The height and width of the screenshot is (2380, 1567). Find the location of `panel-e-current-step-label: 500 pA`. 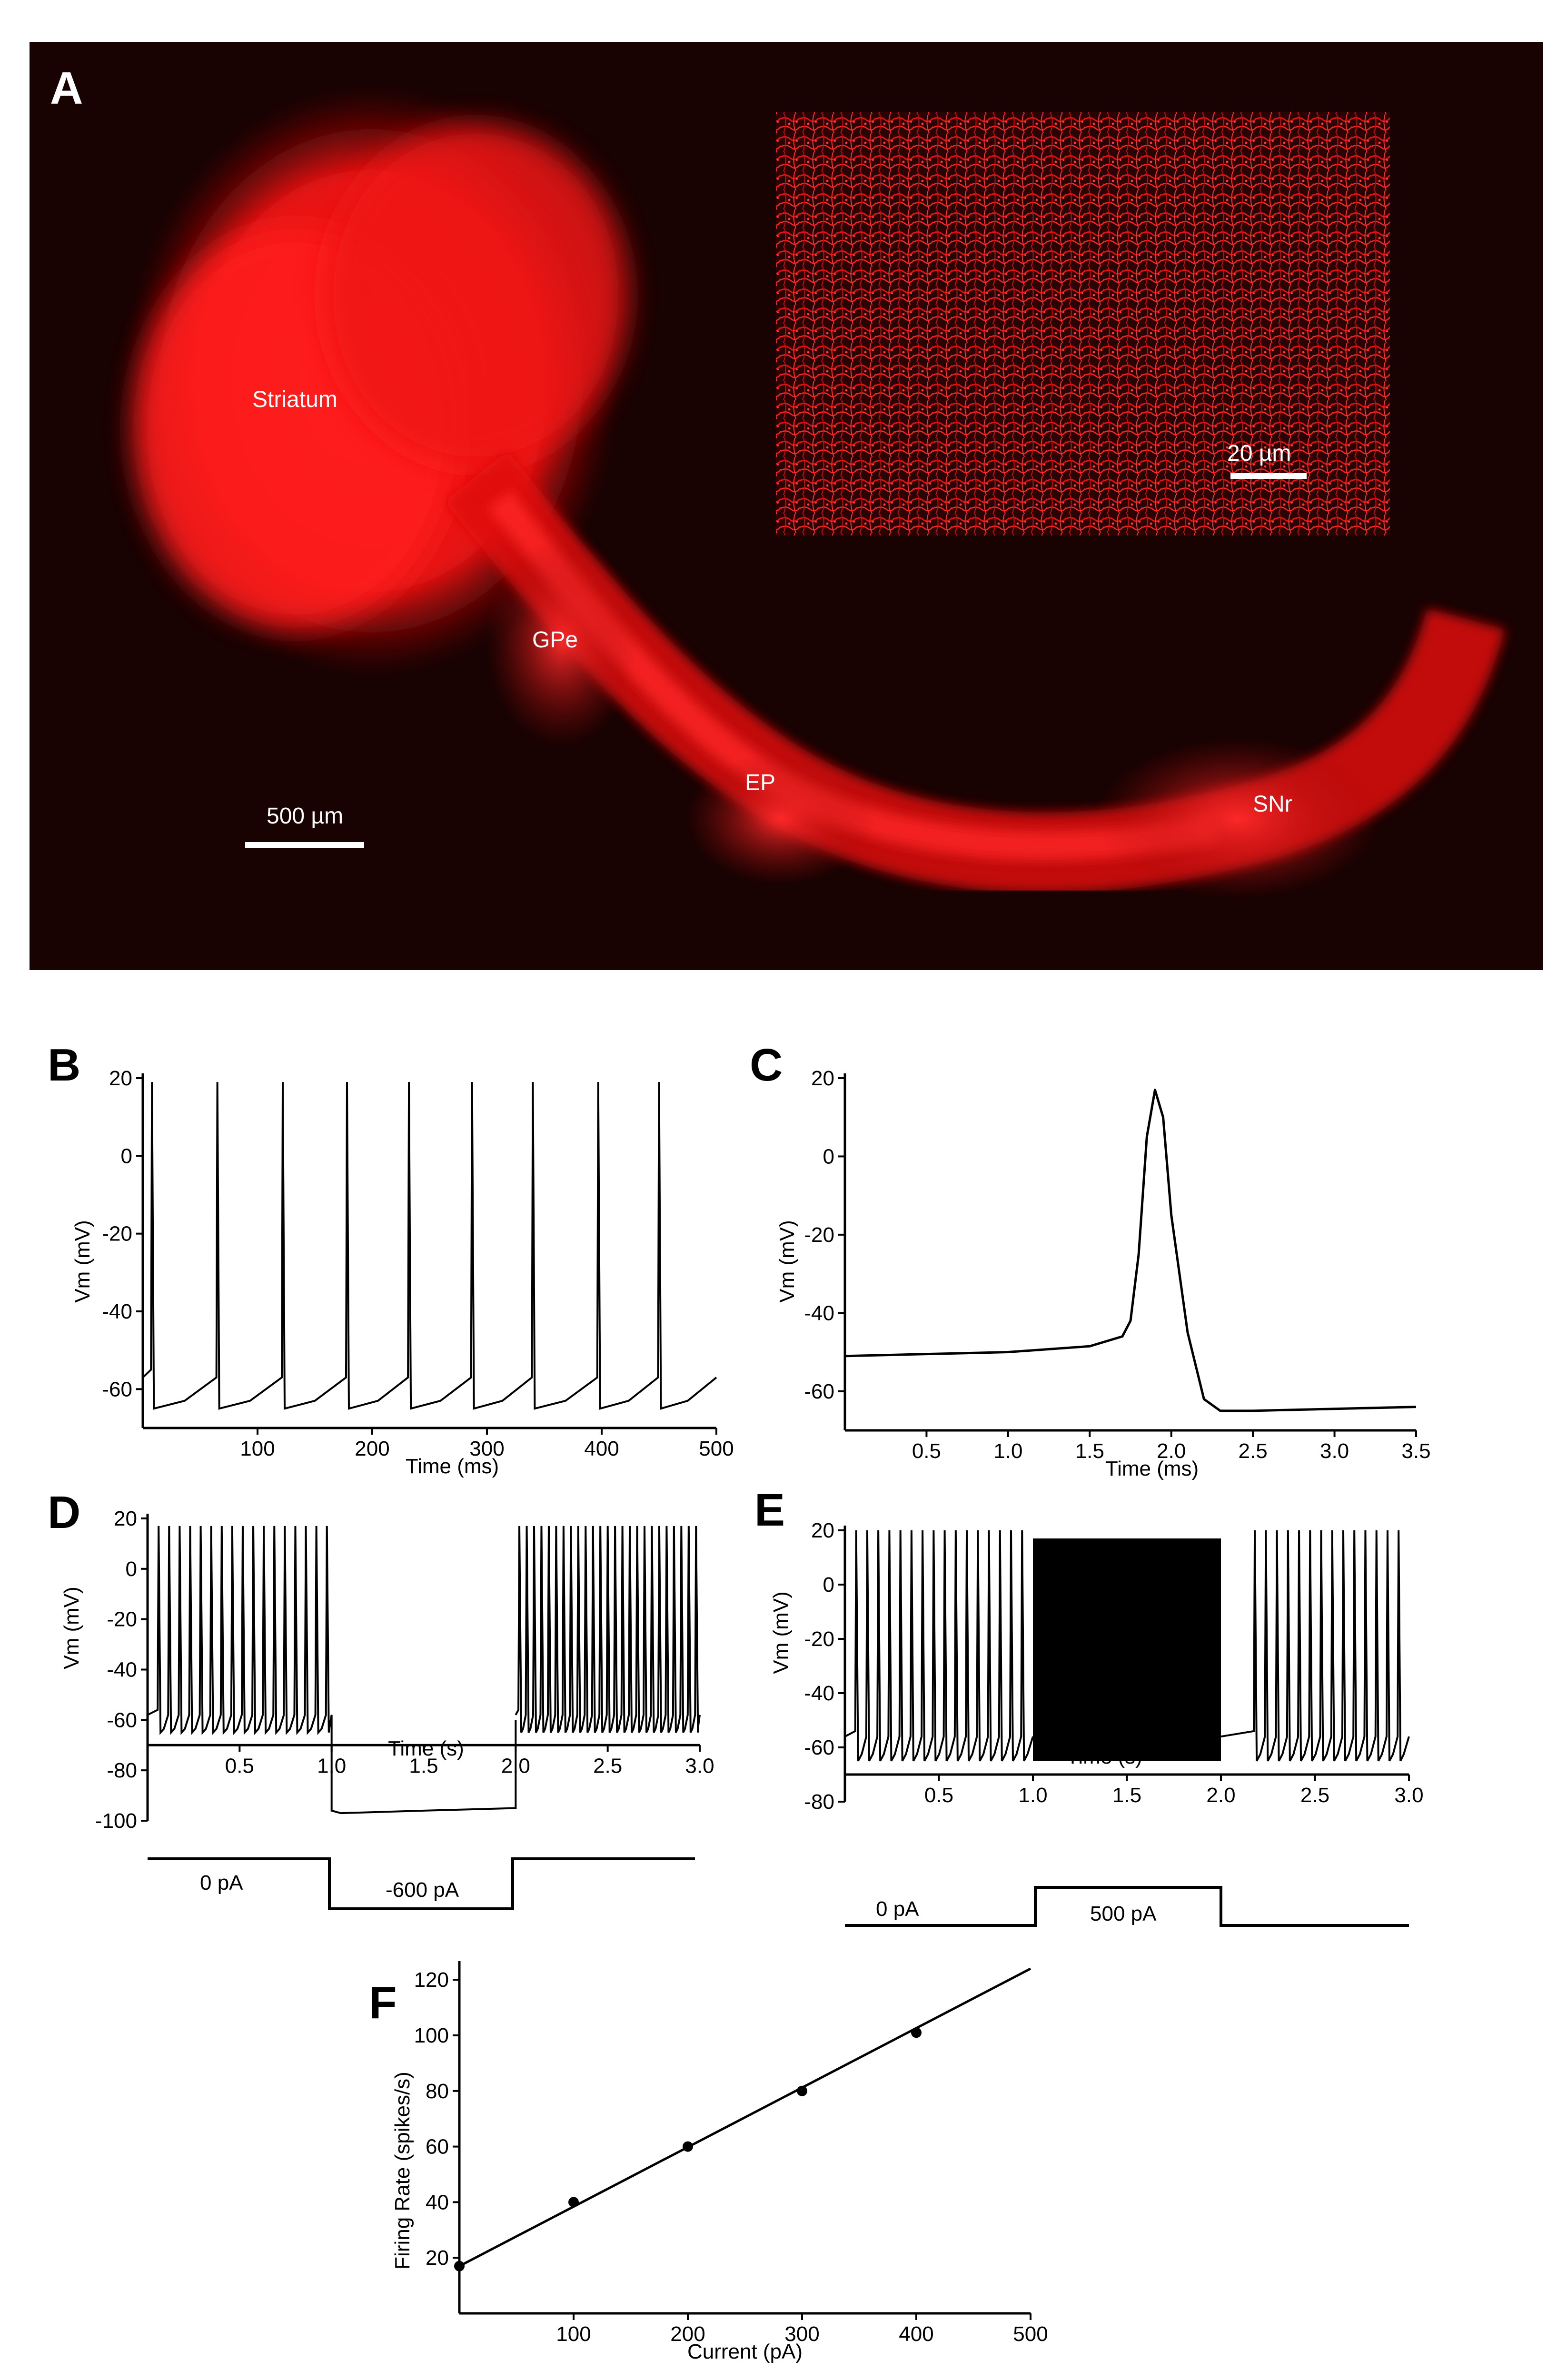

panel-e-current-step-label: 500 pA is located at coordinates (1123, 1913).